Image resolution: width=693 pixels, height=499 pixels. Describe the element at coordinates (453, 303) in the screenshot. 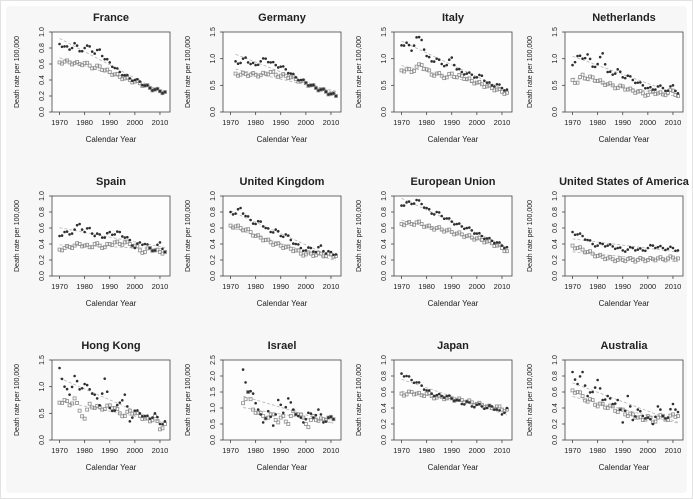

I see `x-axis-label: Calendar Year` at that location.